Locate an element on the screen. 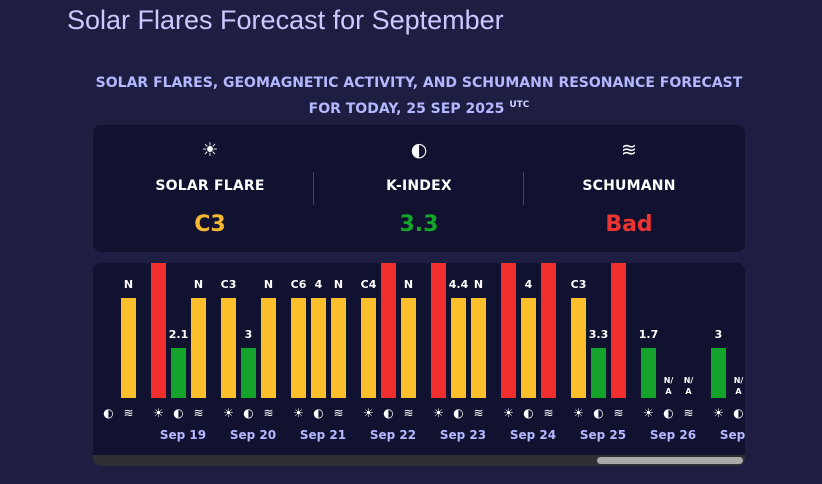  k-index-value: 3.3 is located at coordinates (419, 224).